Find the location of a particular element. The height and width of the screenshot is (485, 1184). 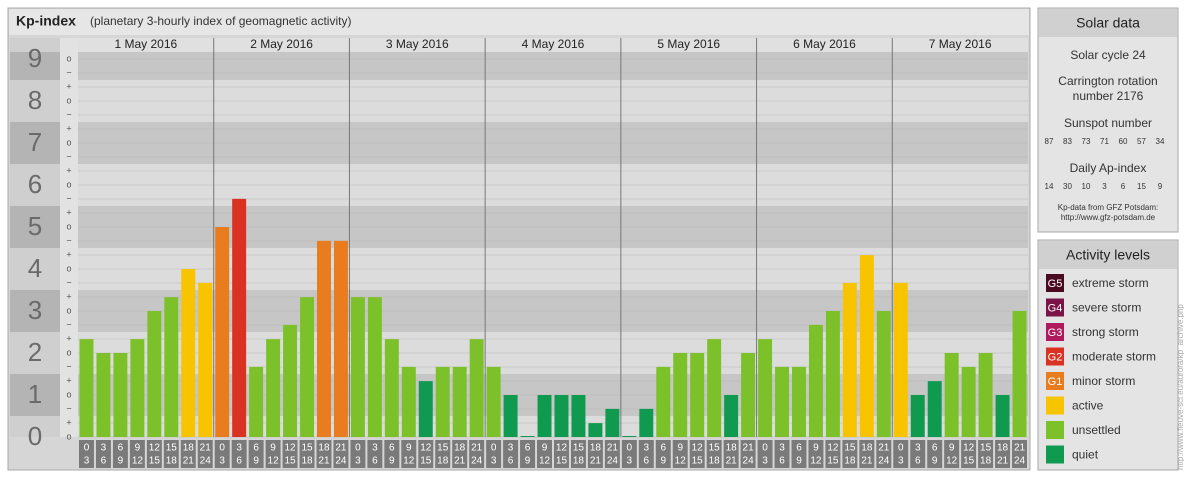

hour-end: 12 is located at coordinates (545, 461).